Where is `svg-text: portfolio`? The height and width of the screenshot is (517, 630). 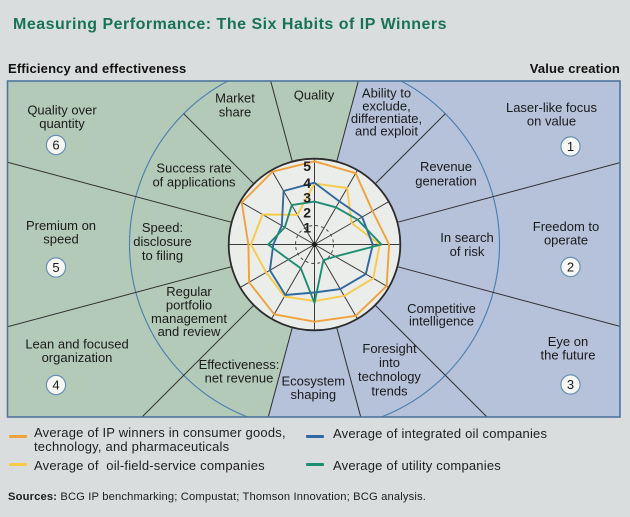
svg-text: portfolio is located at coordinates (189, 304).